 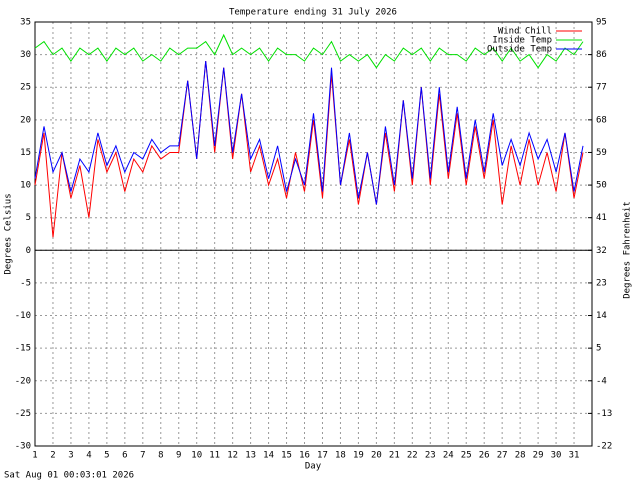 I want to click on legend-label: Outside Temp, so click(x=519, y=50).